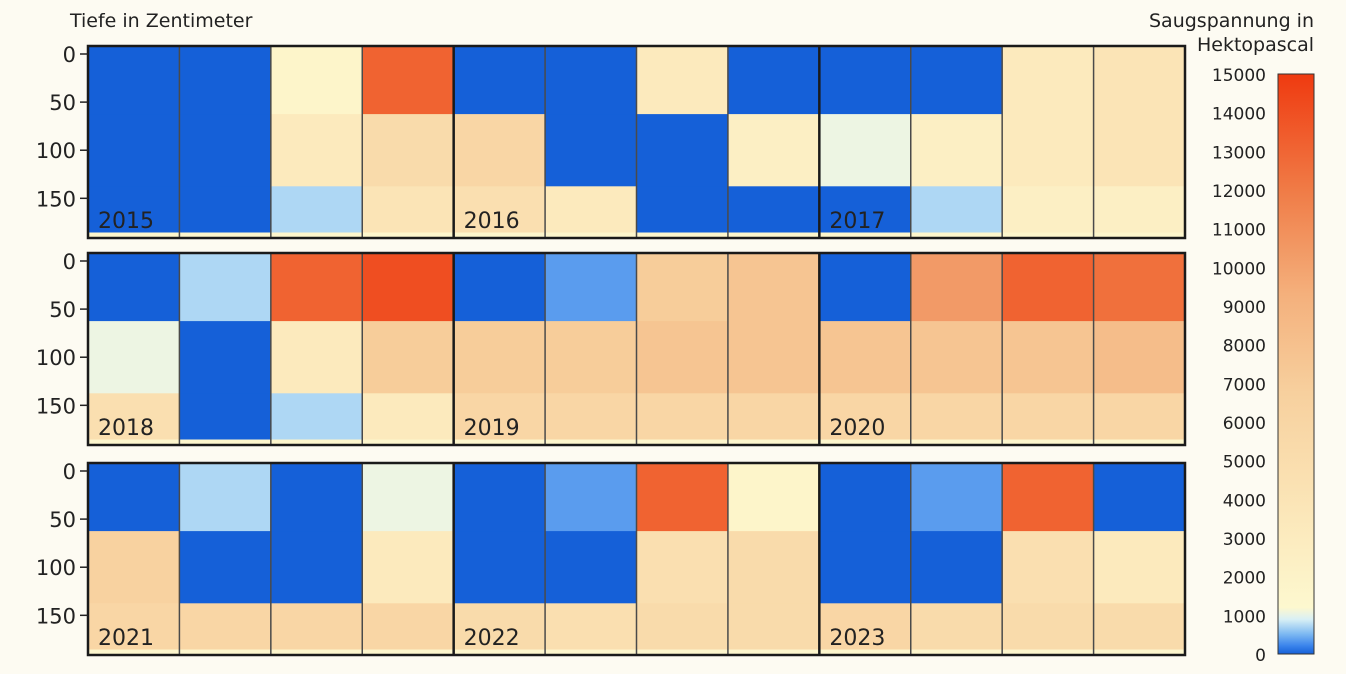 The height and width of the screenshot is (674, 1346). Describe the element at coordinates (1244, 579) in the screenshot. I see `colorbar-tick-label: 2000` at that location.